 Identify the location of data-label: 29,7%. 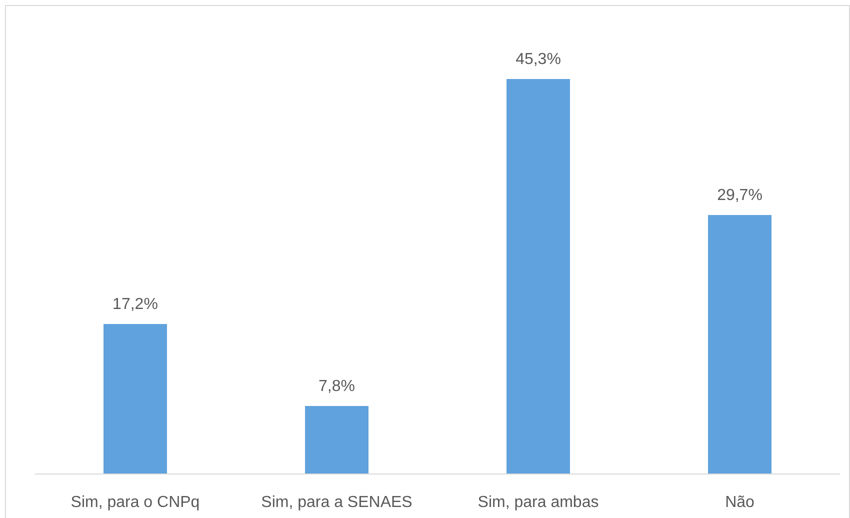
(739, 195).